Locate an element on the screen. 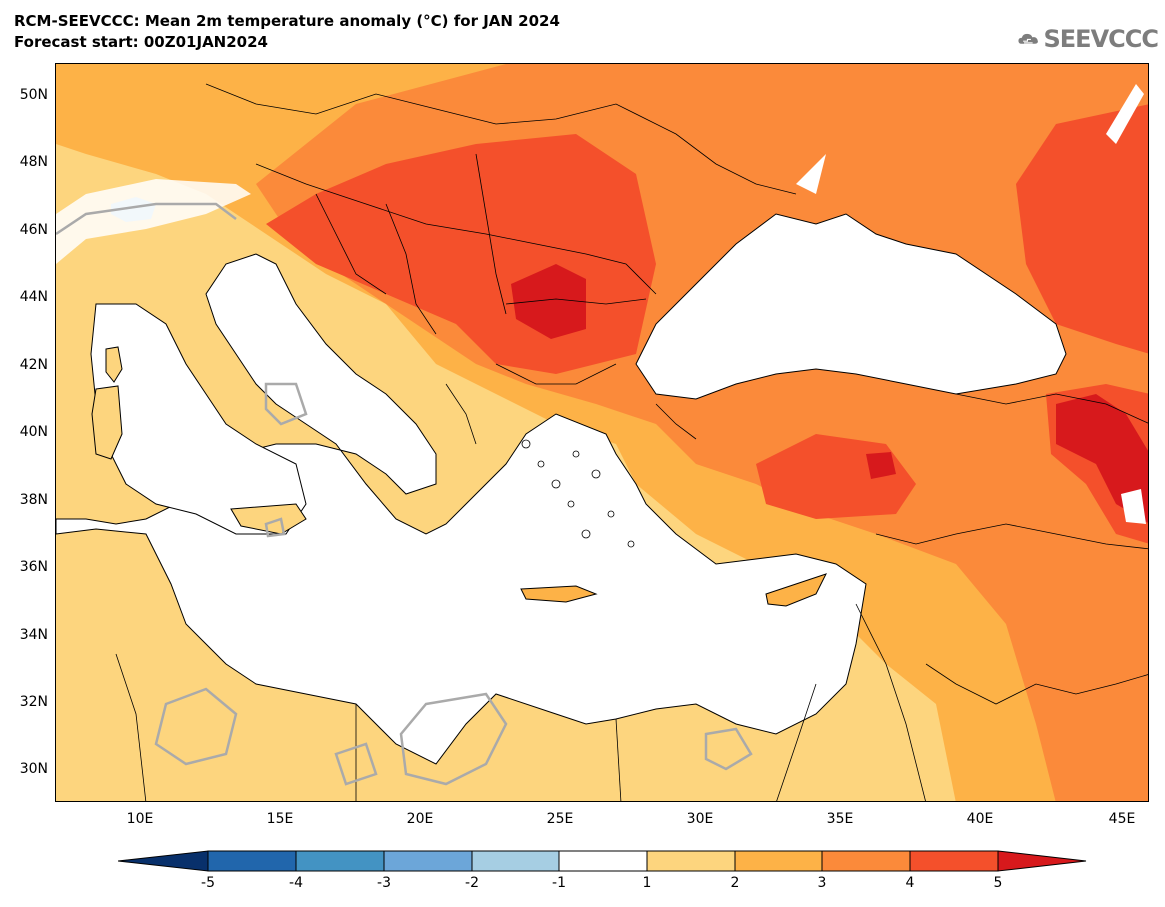 This screenshot has width=1165, height=907. lon-label: 15E is located at coordinates (280, 819).